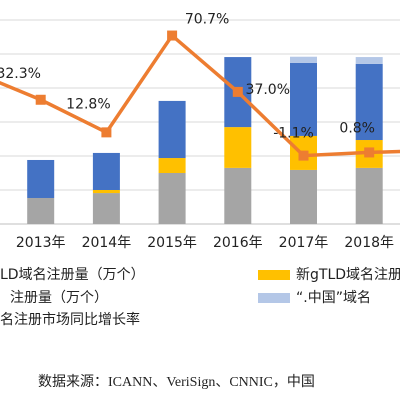 The image size is (400, 400). I want to click on legend-label: LD域名注册量（万个）, so click(72, 275).